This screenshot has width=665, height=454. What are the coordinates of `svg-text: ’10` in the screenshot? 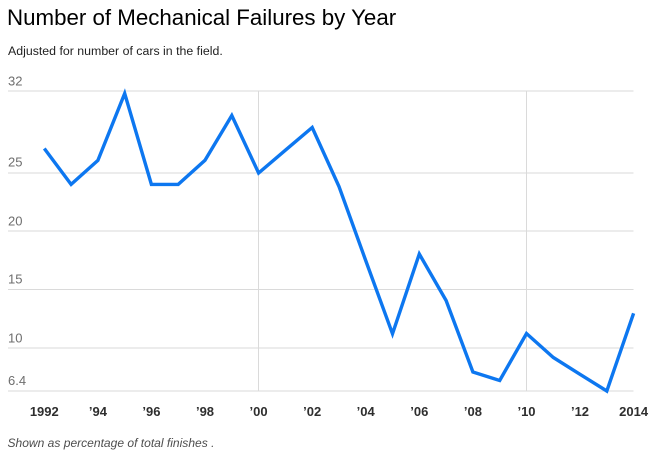 It's located at (526, 411).